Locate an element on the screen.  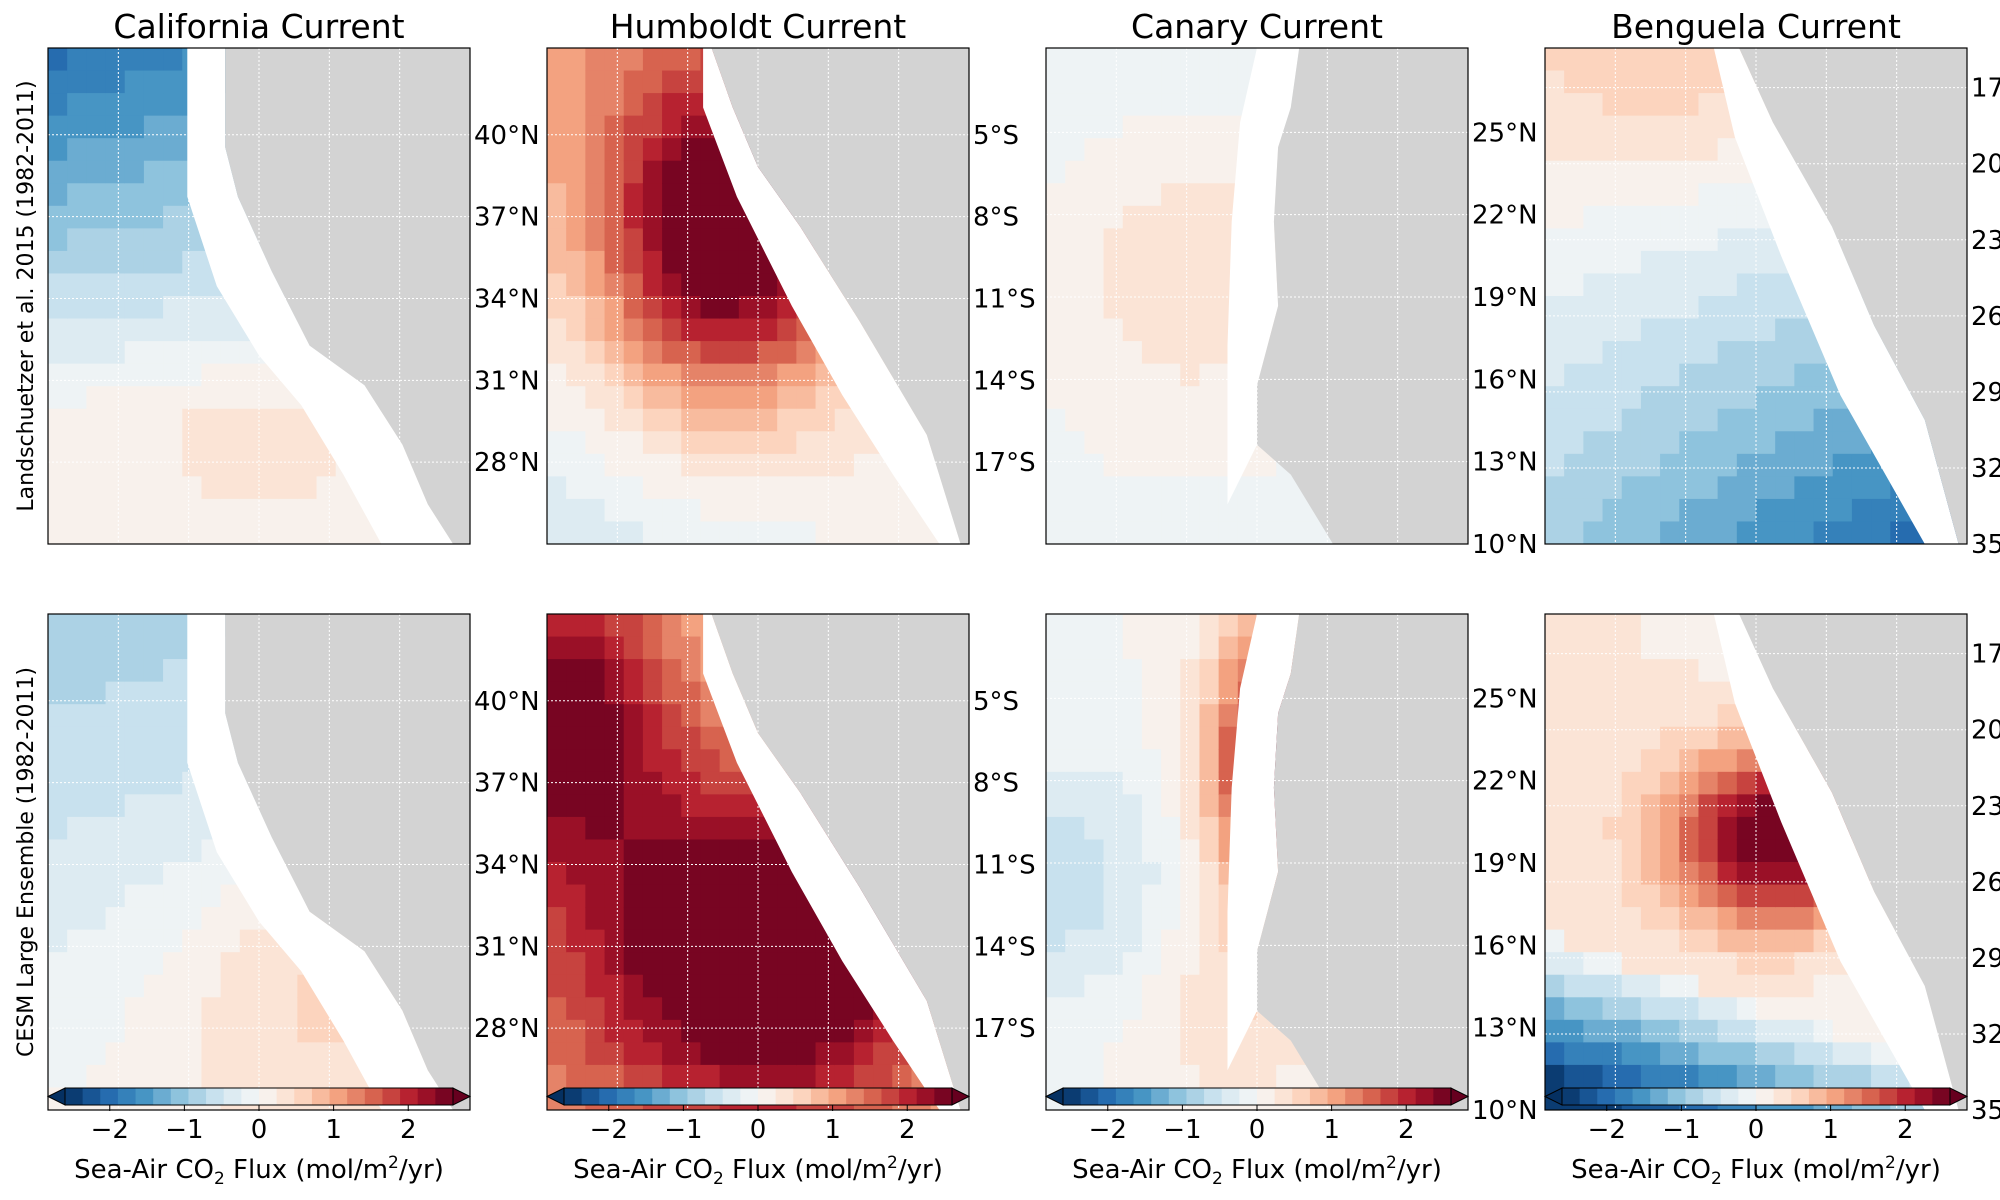
lat-tick-label: 32° is located at coordinates (1985, 469).